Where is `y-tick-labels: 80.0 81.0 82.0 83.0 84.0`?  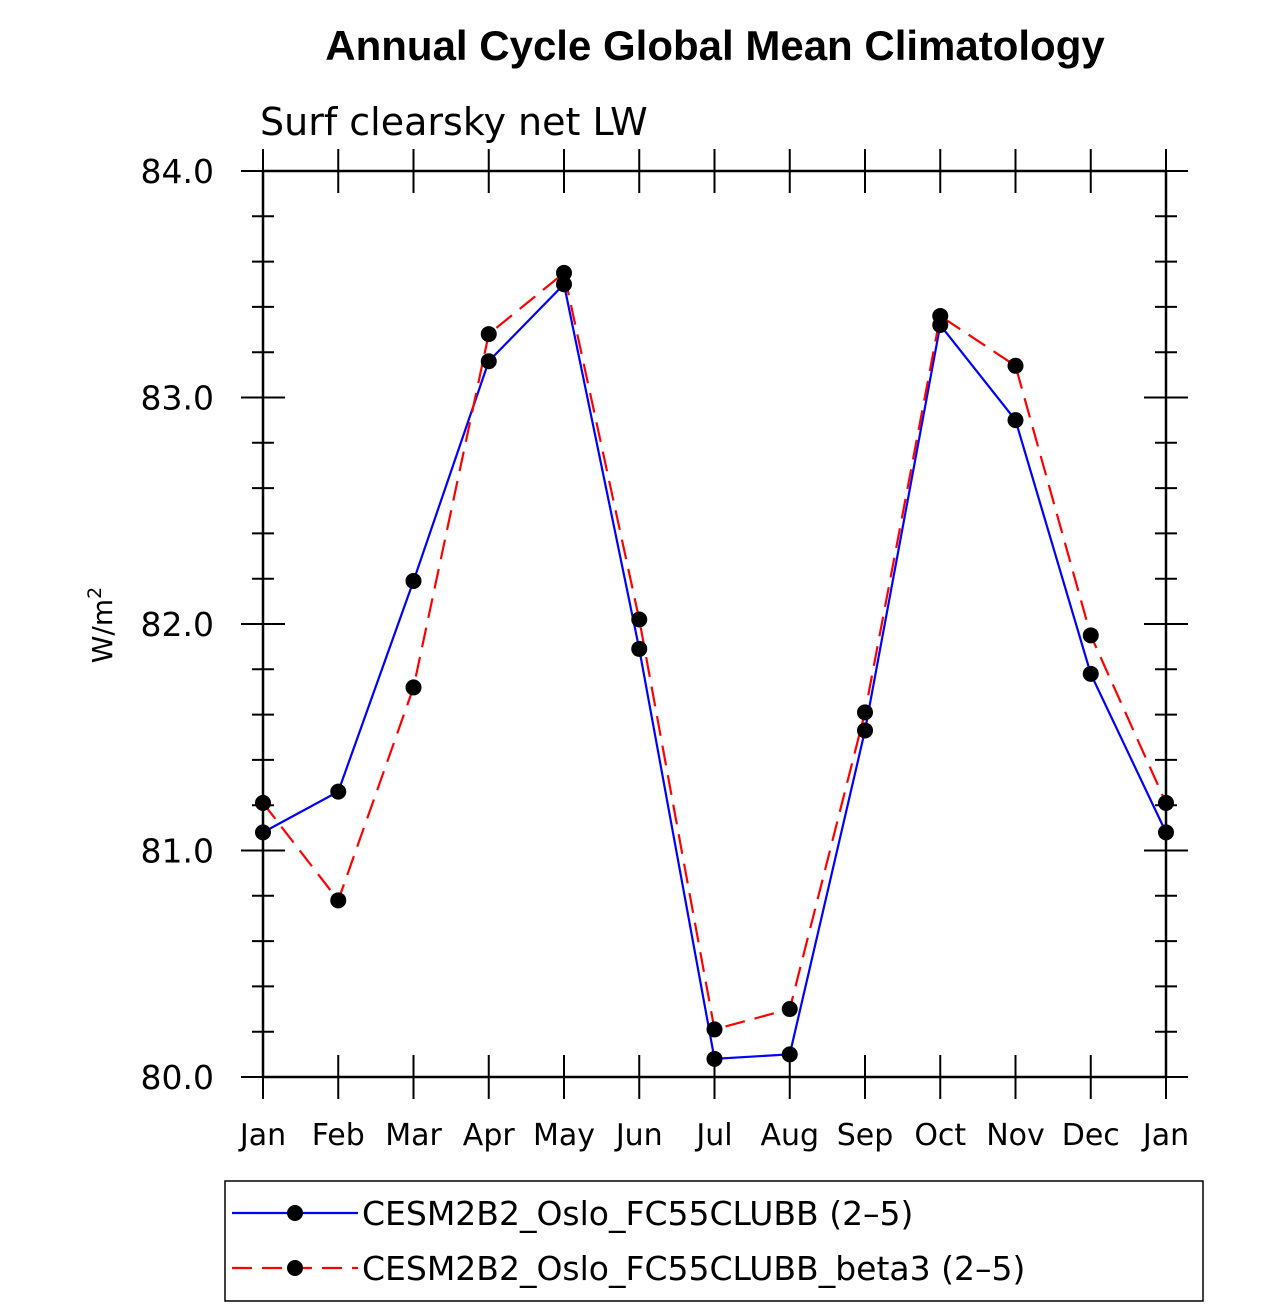 y-tick-labels: 80.0 81.0 82.0 83.0 84.0 is located at coordinates (177, 624).